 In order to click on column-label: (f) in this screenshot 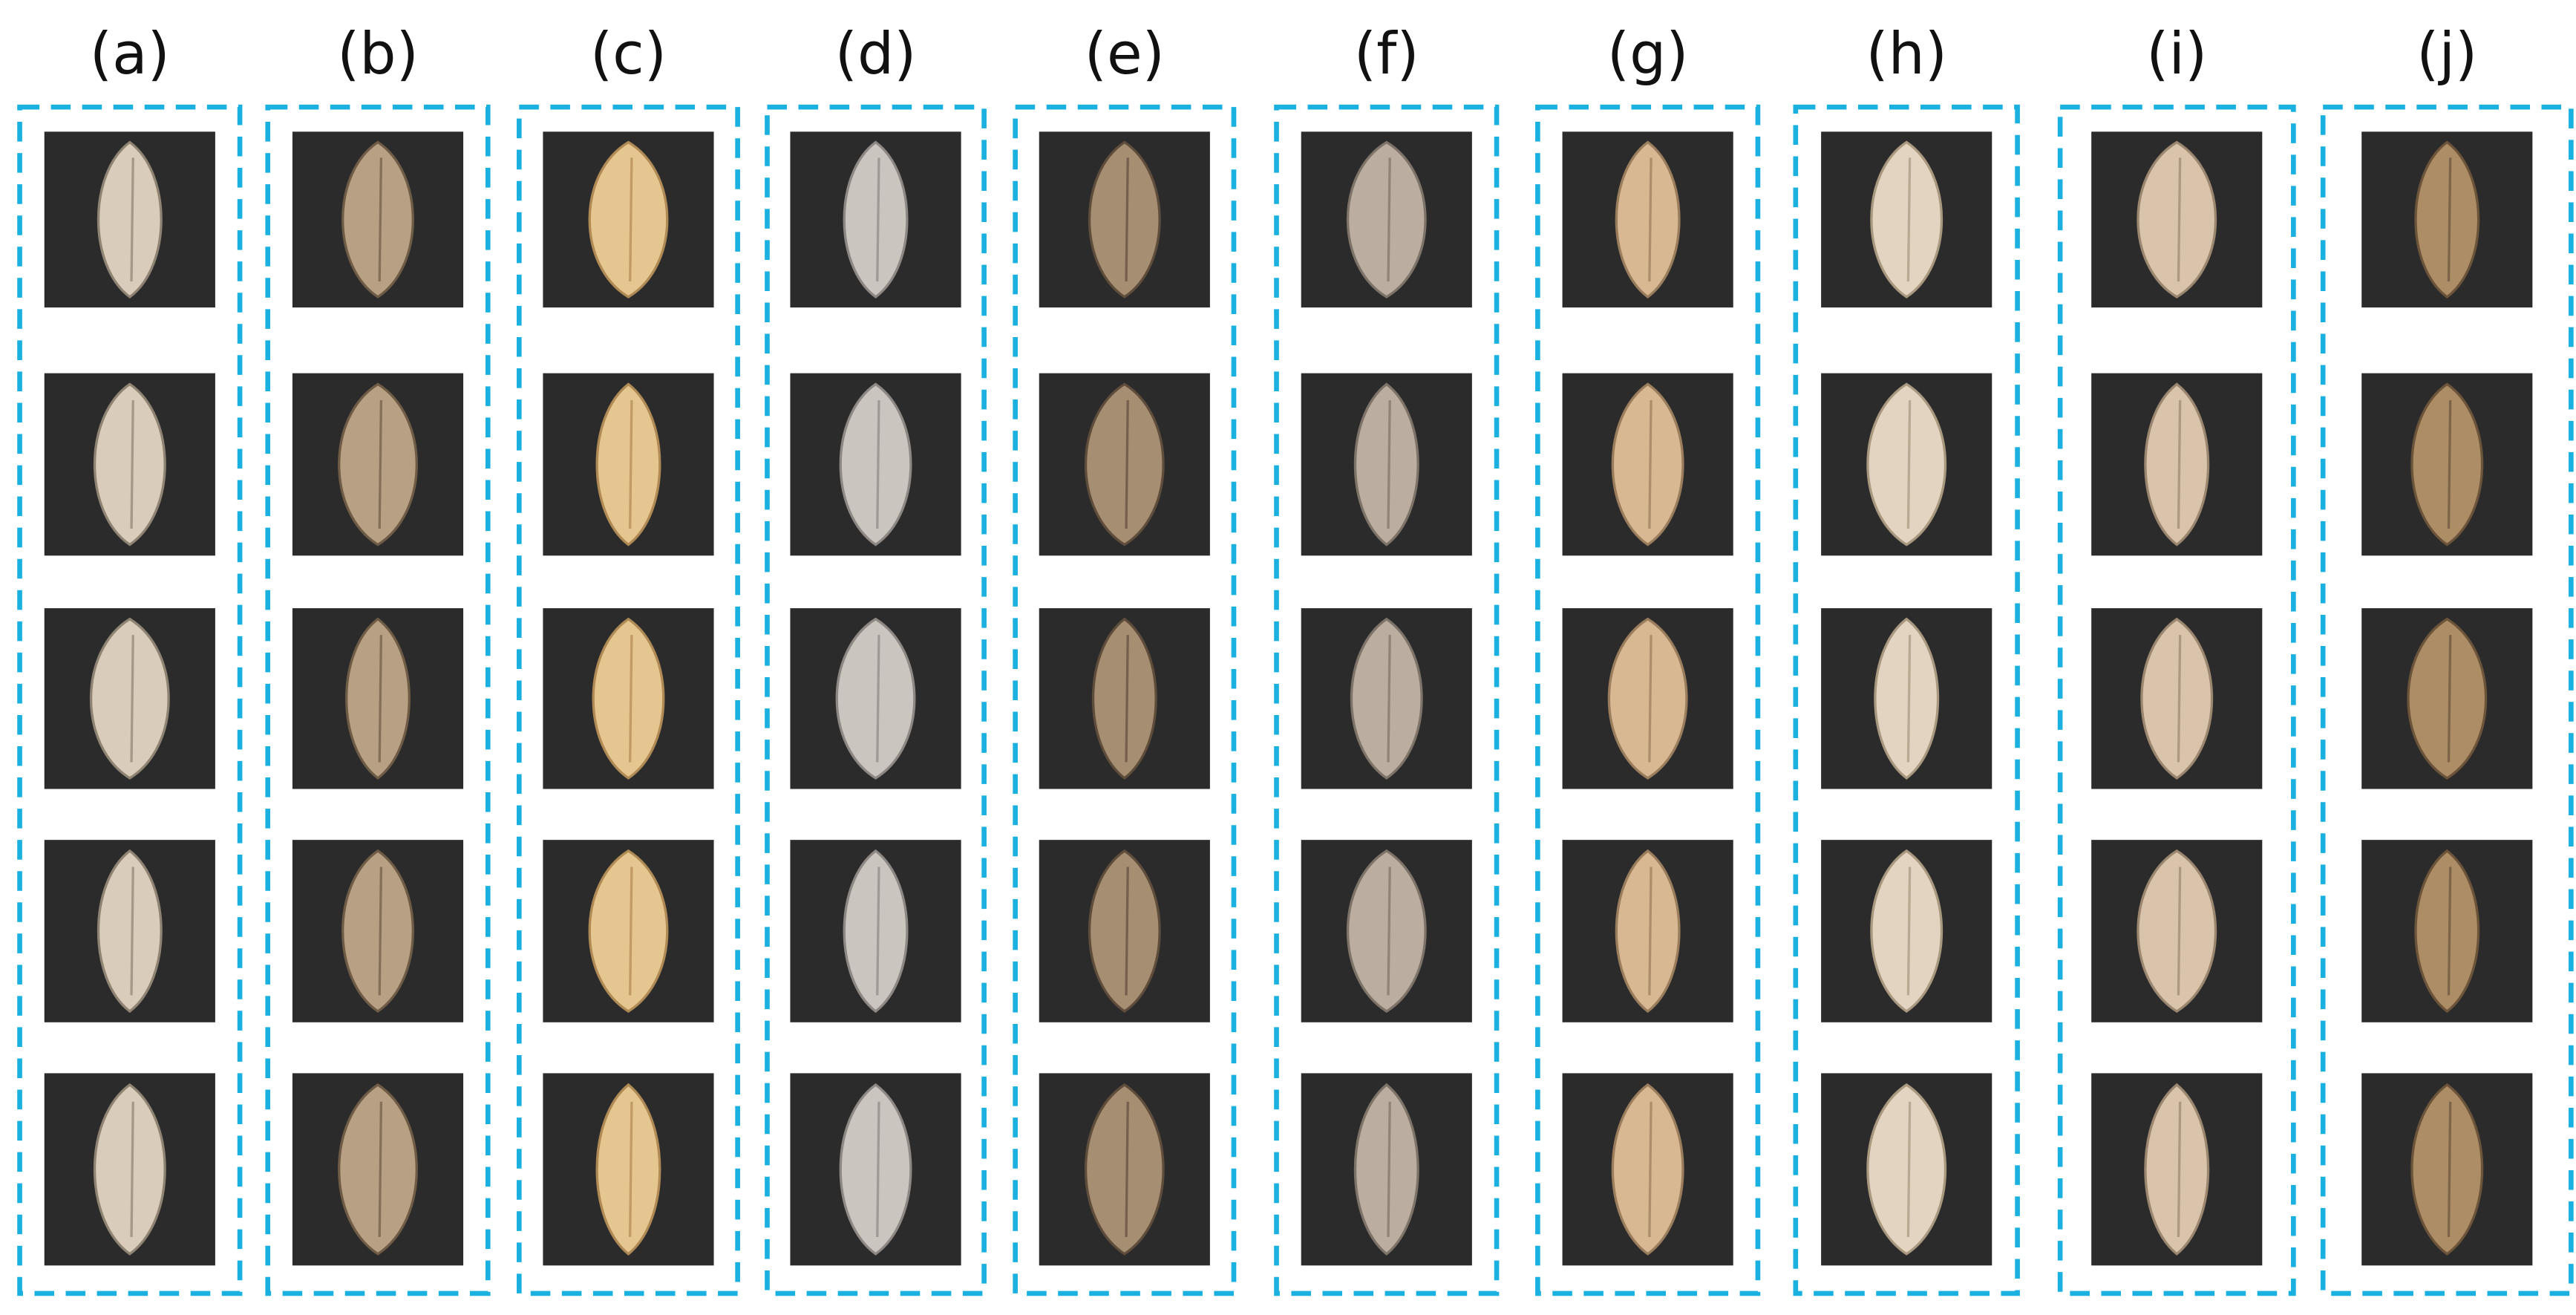, I will do `click(1386, 54)`.